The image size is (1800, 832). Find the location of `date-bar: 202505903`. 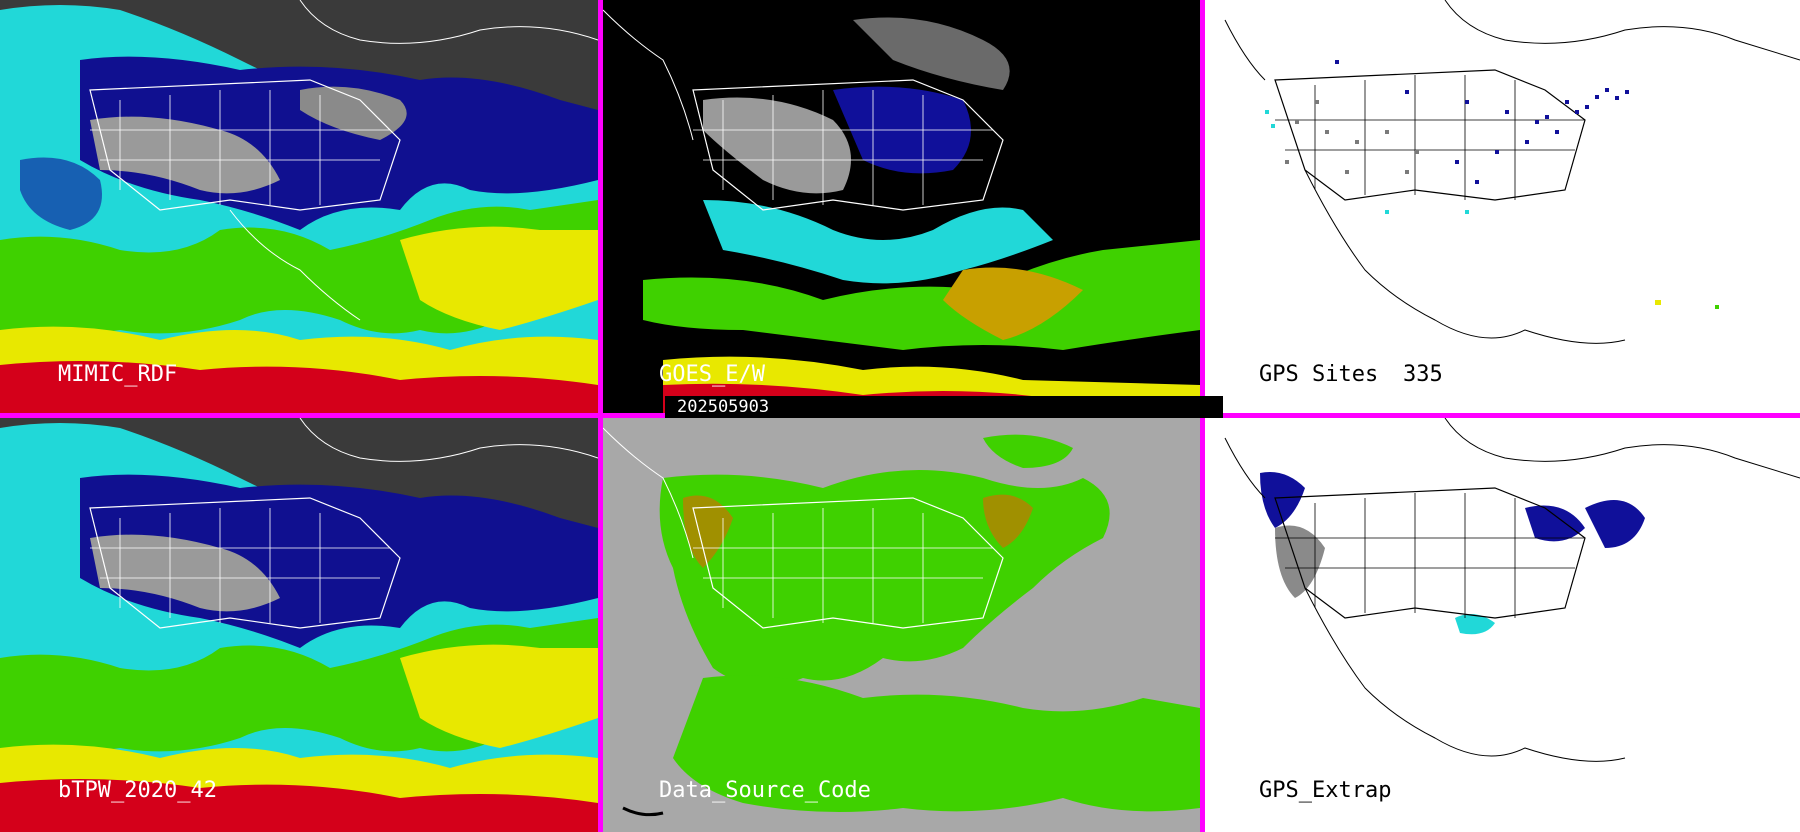

date-bar: 202505903 is located at coordinates (944, 407).